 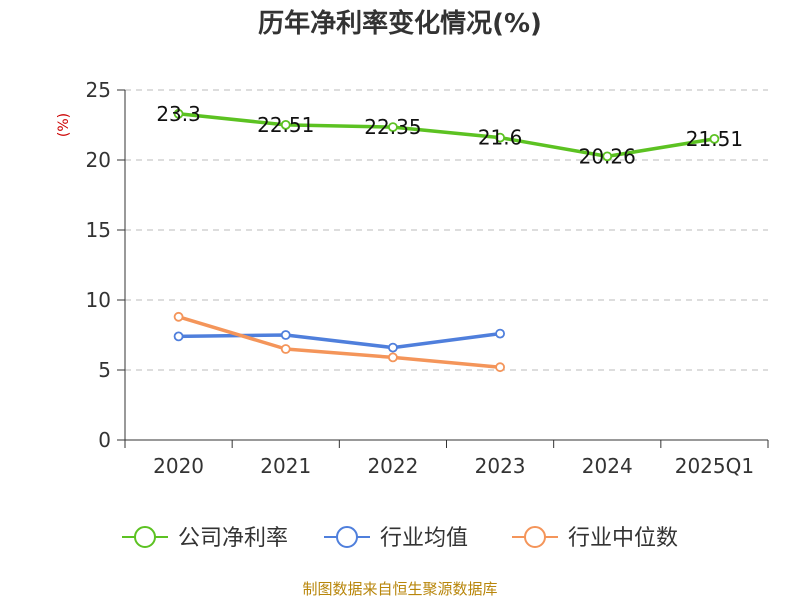 I want to click on data-label: 20.26, so click(x=607, y=156).